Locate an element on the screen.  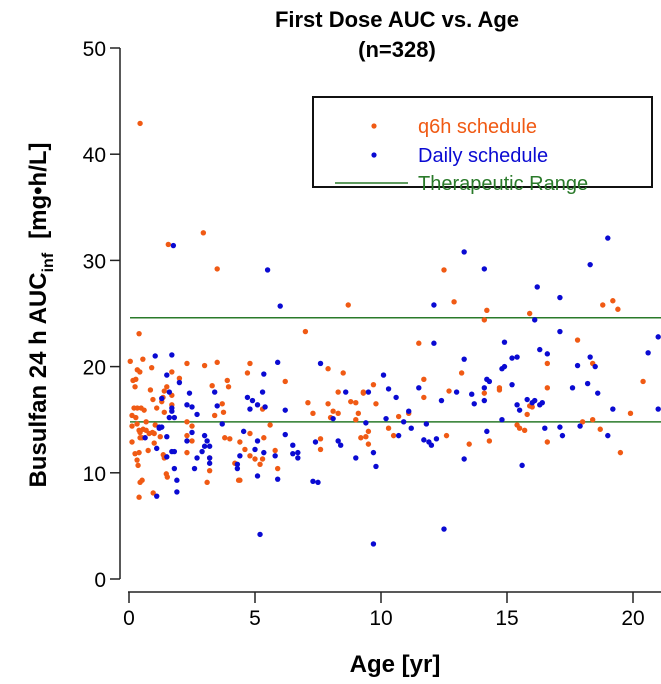
legend-label-daily: Daily schedule is located at coordinates (483, 156).